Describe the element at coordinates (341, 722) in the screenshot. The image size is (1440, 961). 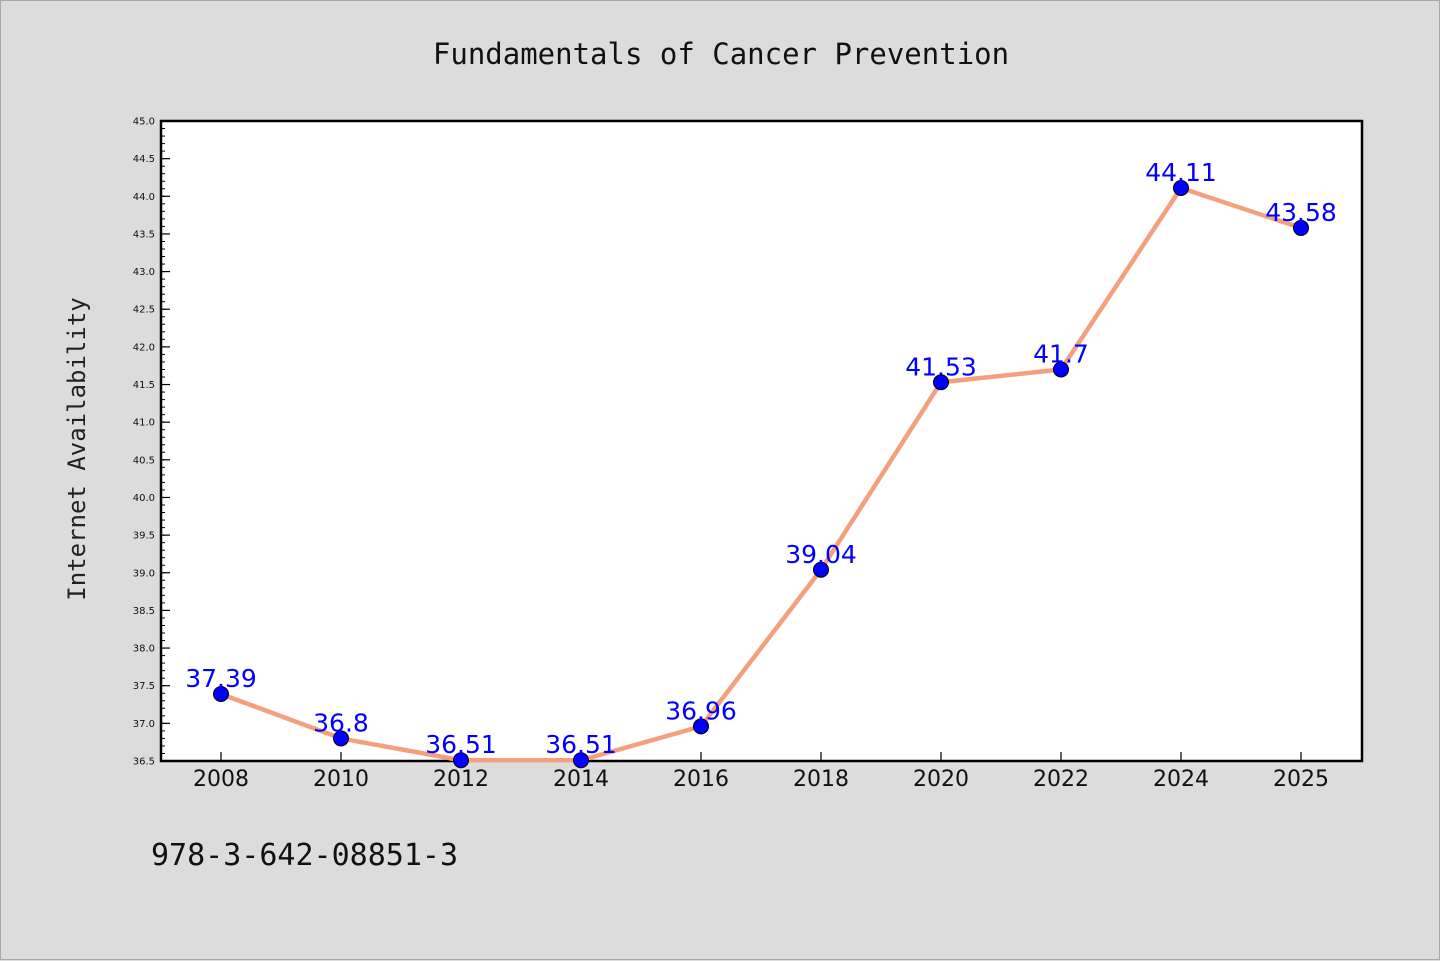
I see `data-label: 36.8` at that location.